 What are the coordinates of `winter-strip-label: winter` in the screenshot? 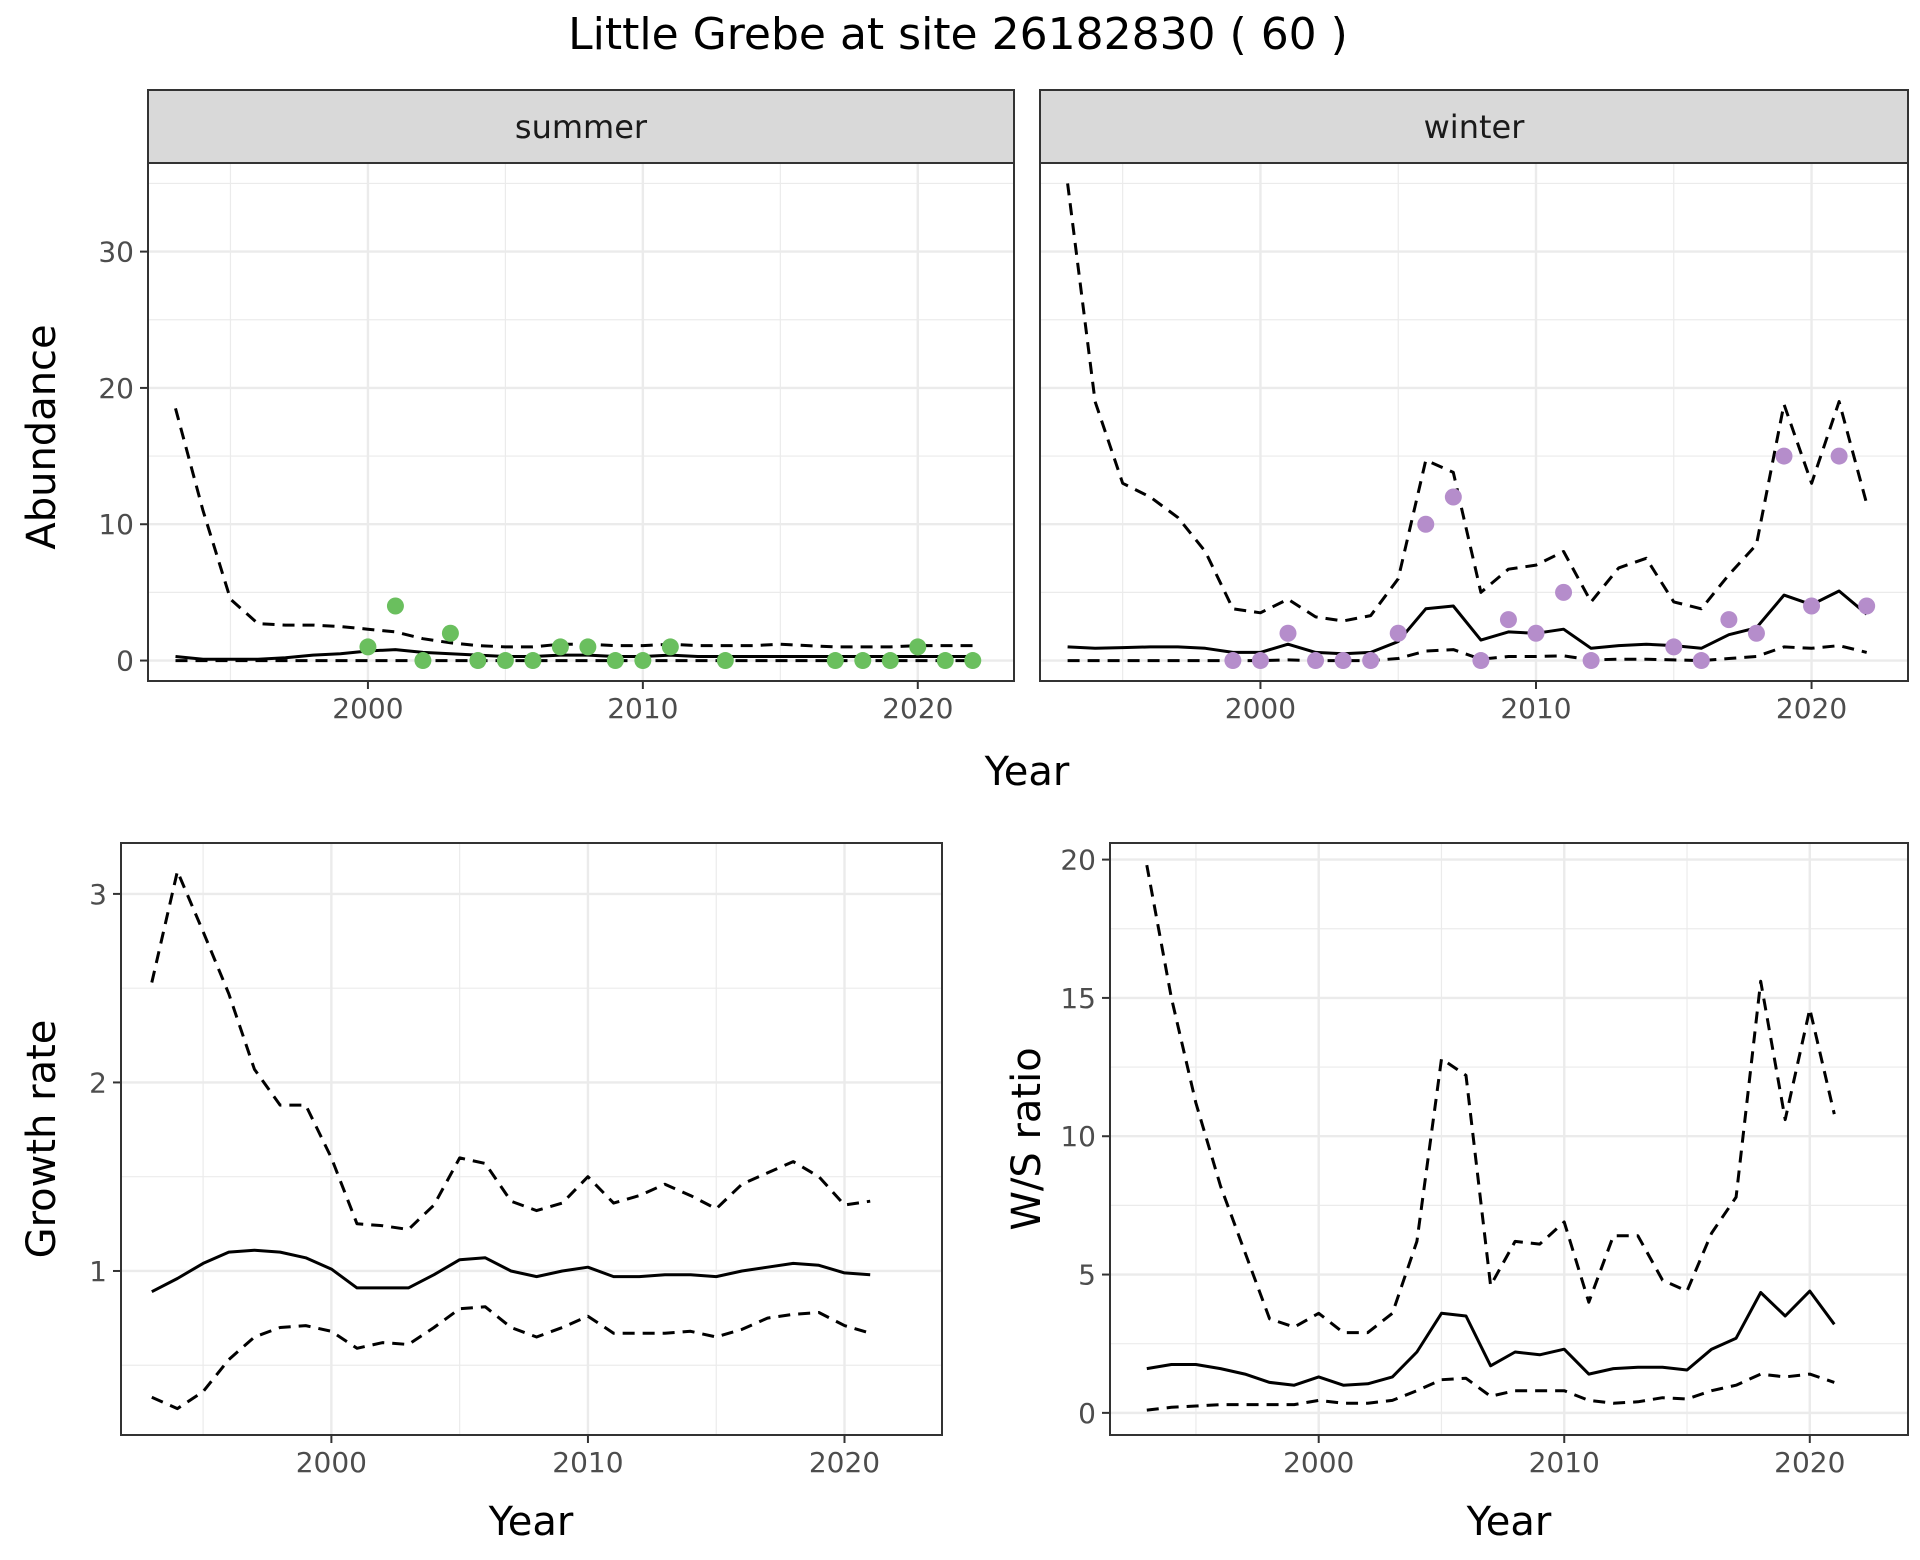 It's located at (1475, 127).